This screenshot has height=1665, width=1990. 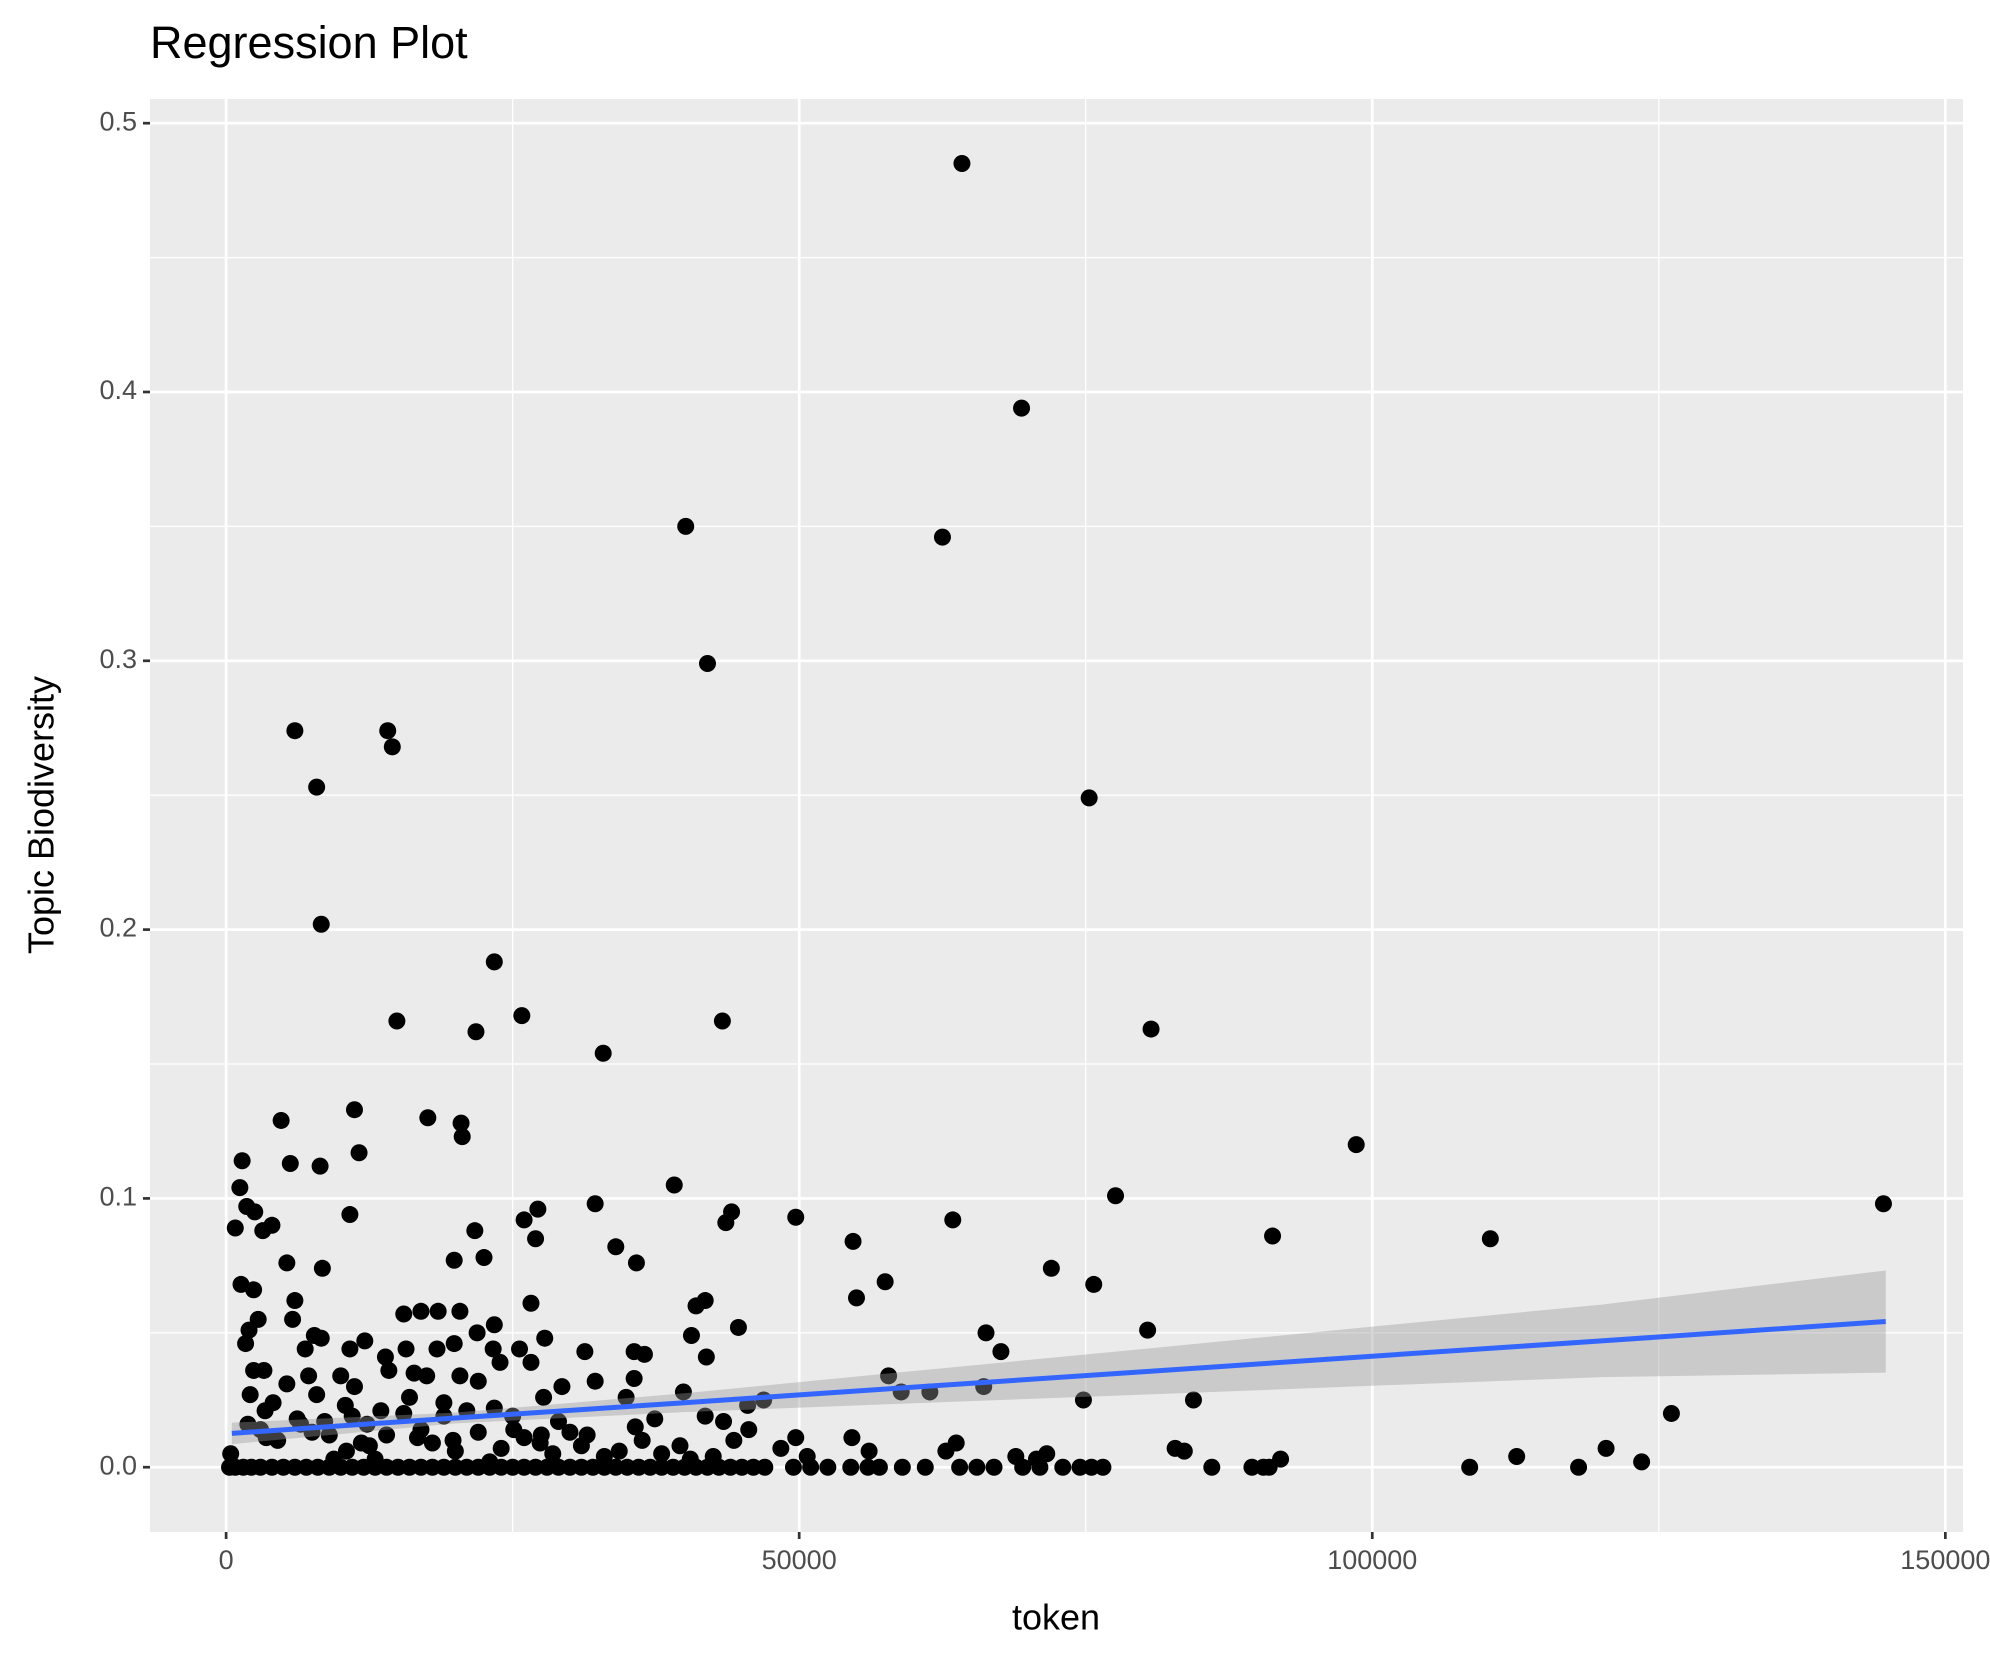 I want to click on y-tick-label: 0.0, so click(x=118, y=1465).